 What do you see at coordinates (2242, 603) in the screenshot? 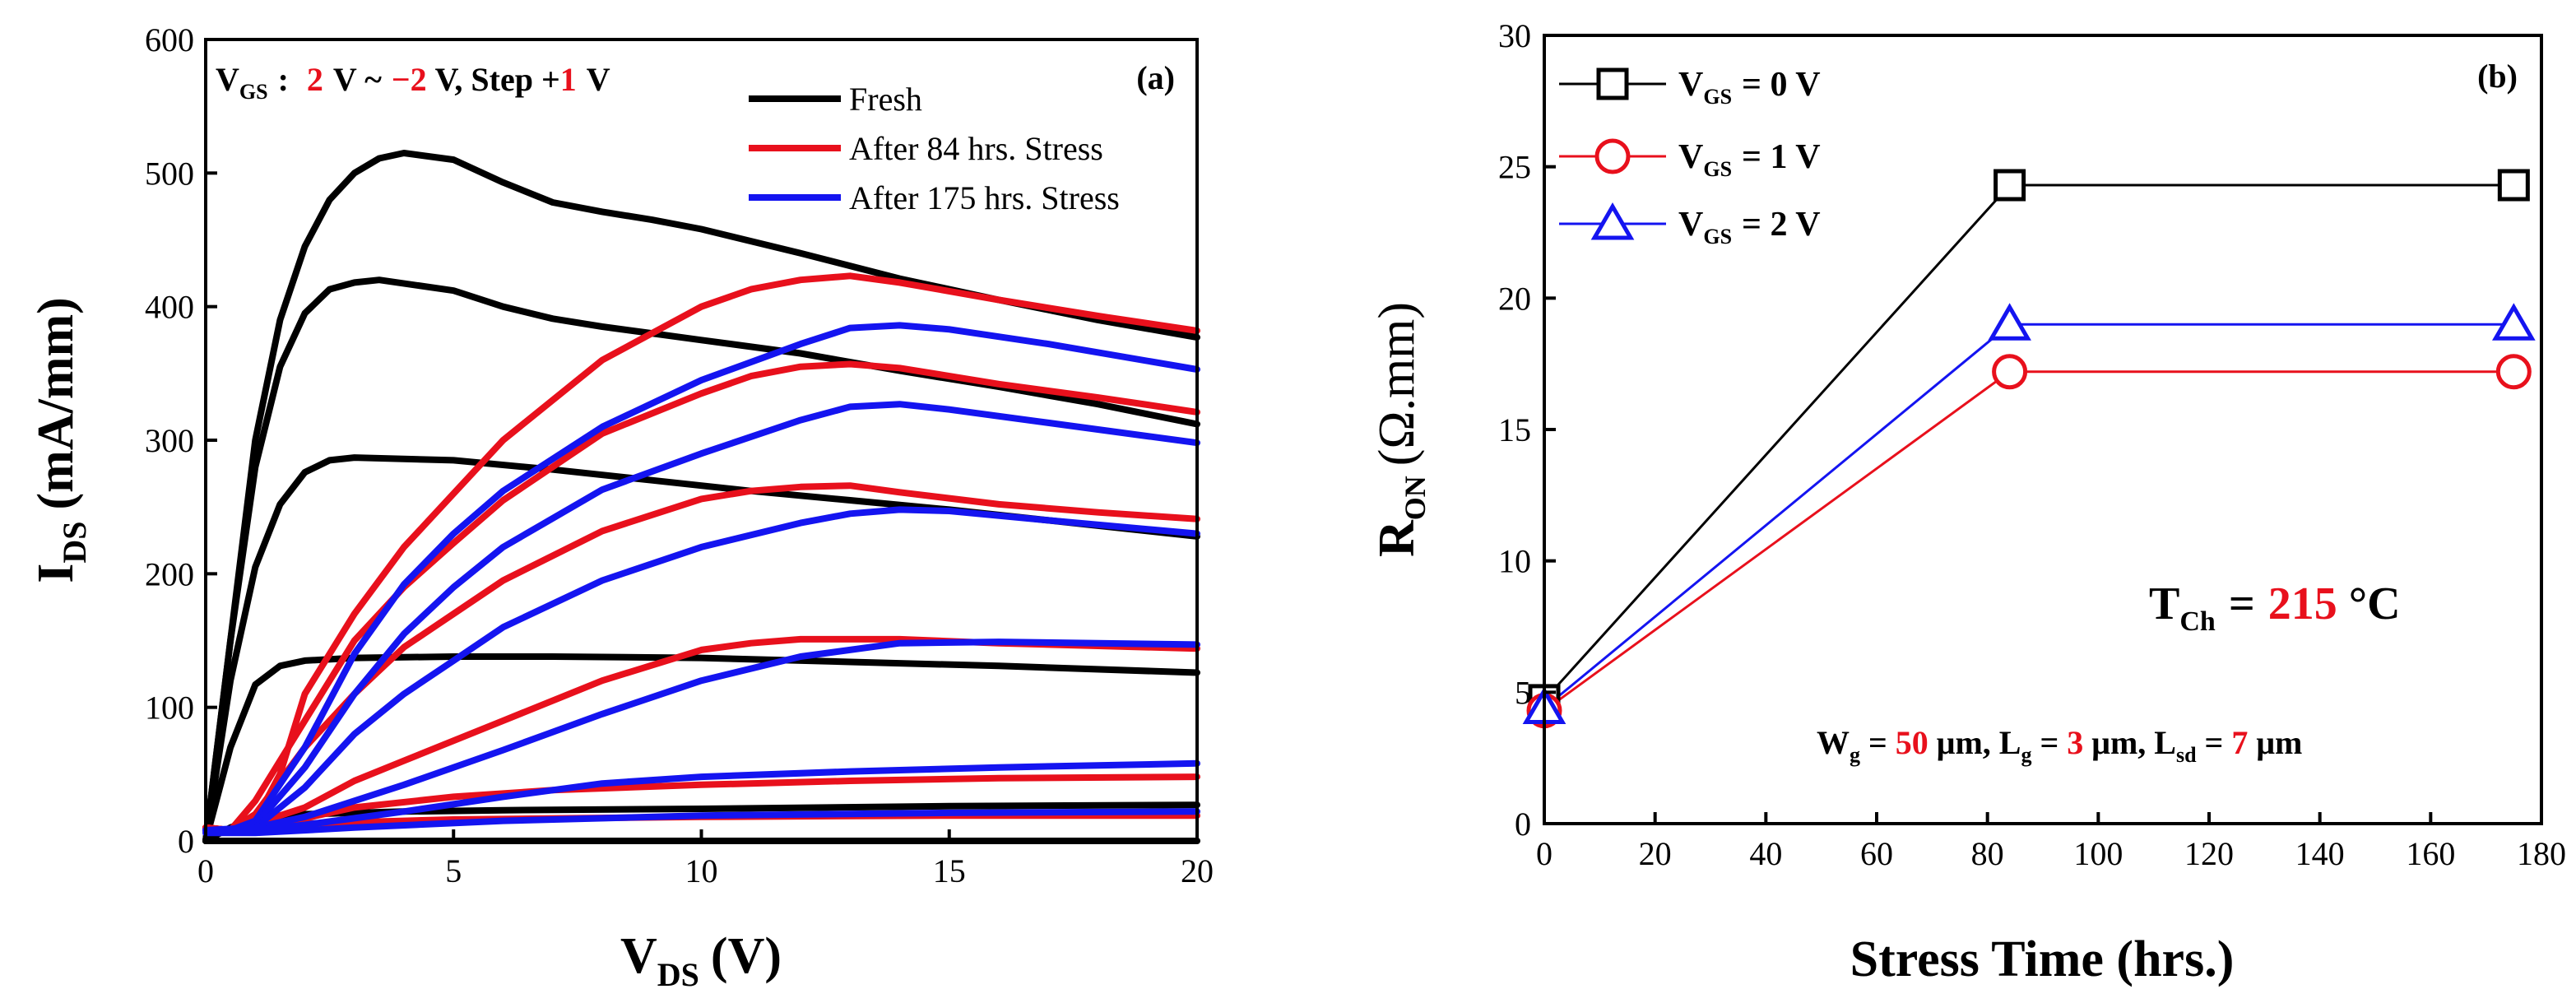
I see `temp-eq: =` at bounding box center [2242, 603].